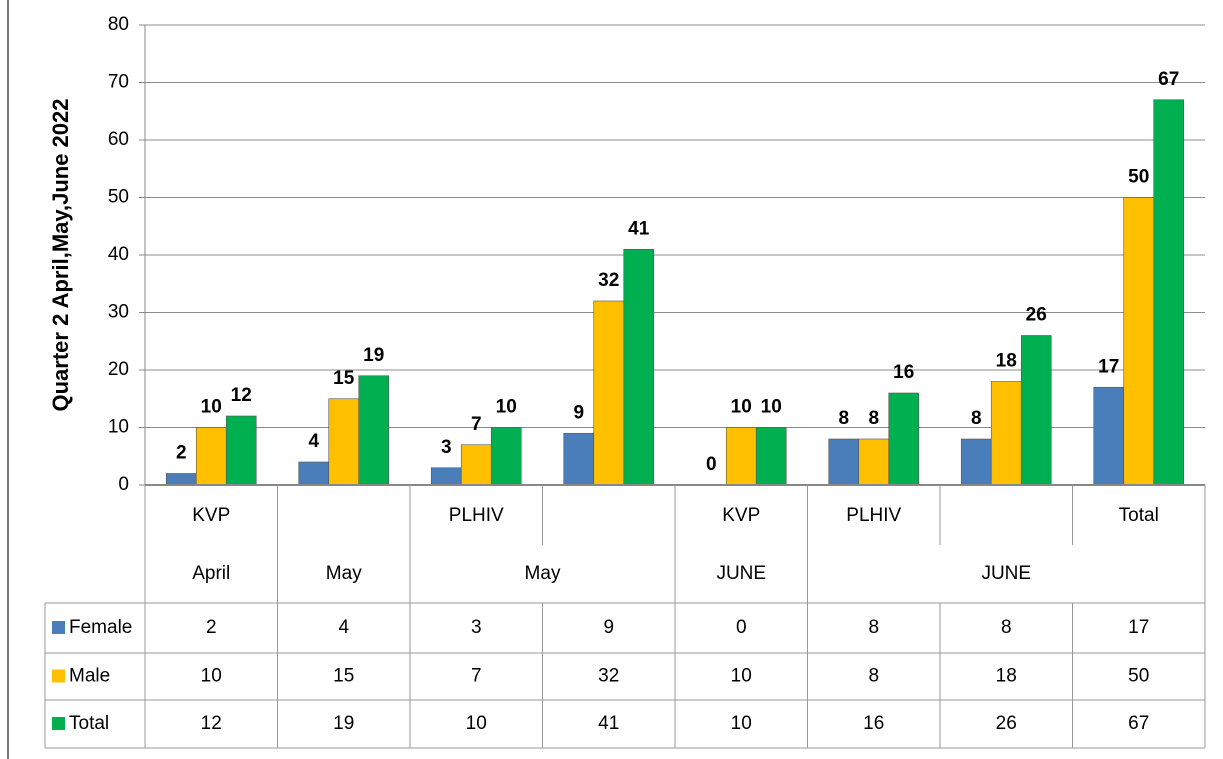 This screenshot has height=759, width=1223. I want to click on table-cell: 32, so click(608, 676).